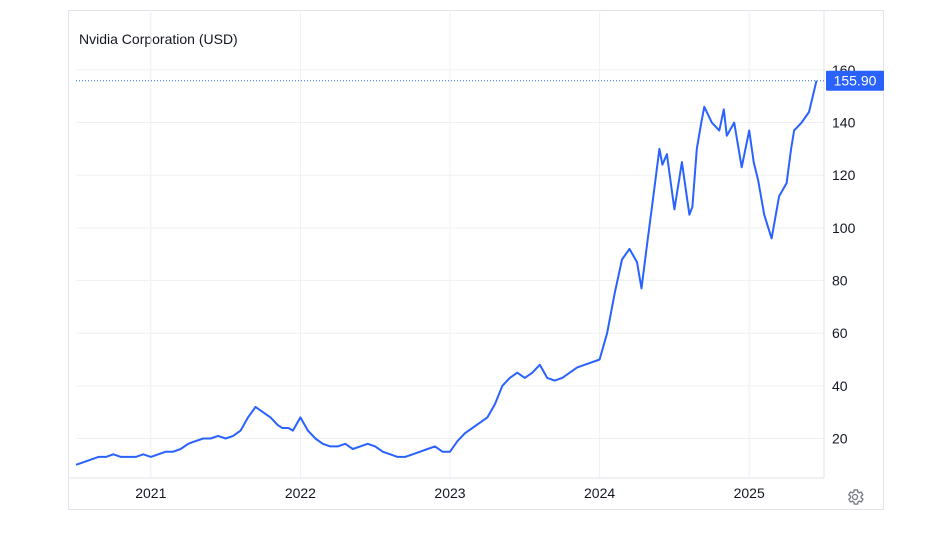  Describe the element at coordinates (840, 333) in the screenshot. I see `y-tick-label: 60` at that location.